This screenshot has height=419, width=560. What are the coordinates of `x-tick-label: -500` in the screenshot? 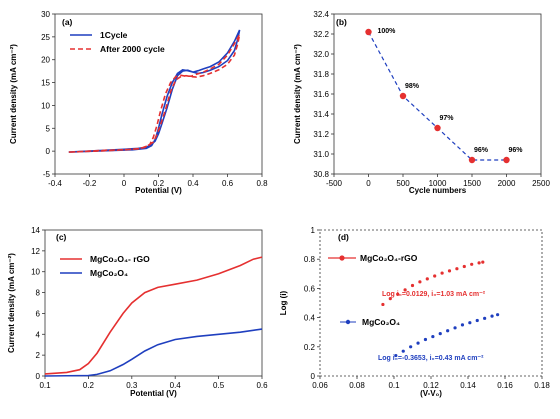 It's located at (334, 183).